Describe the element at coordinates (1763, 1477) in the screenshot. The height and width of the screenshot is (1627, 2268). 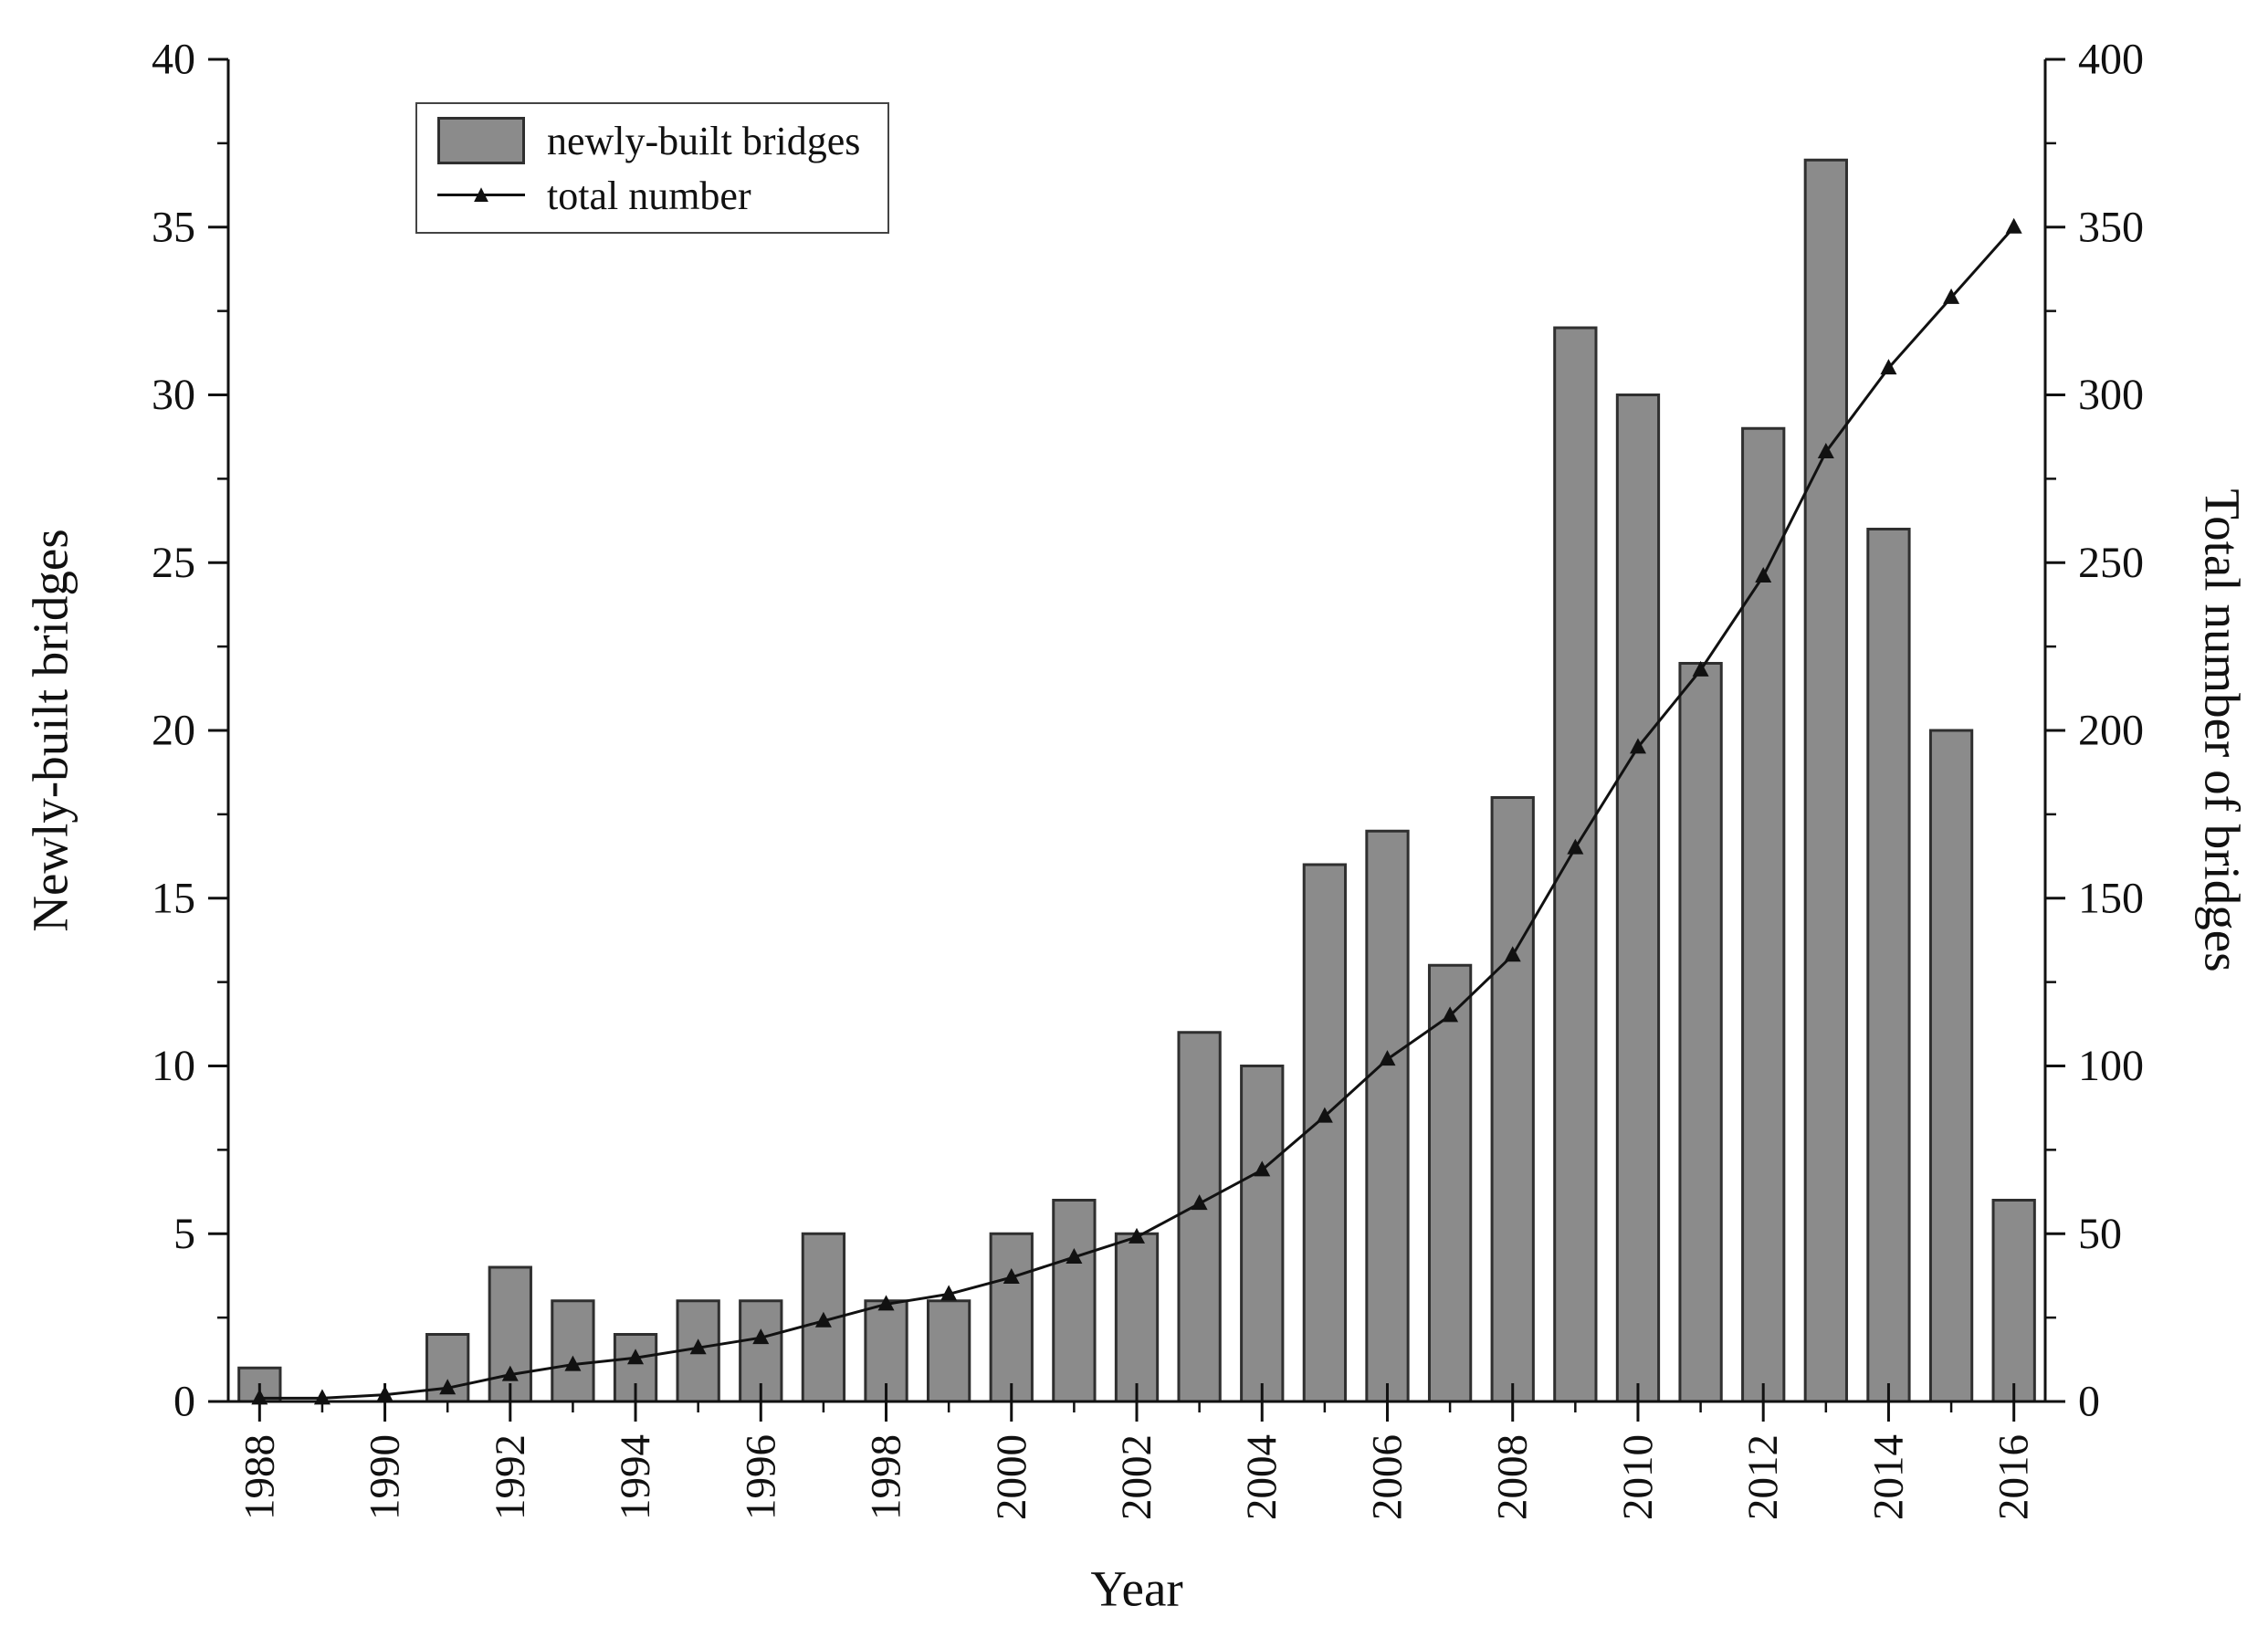
I see `x-tick-label: 2012` at that location.